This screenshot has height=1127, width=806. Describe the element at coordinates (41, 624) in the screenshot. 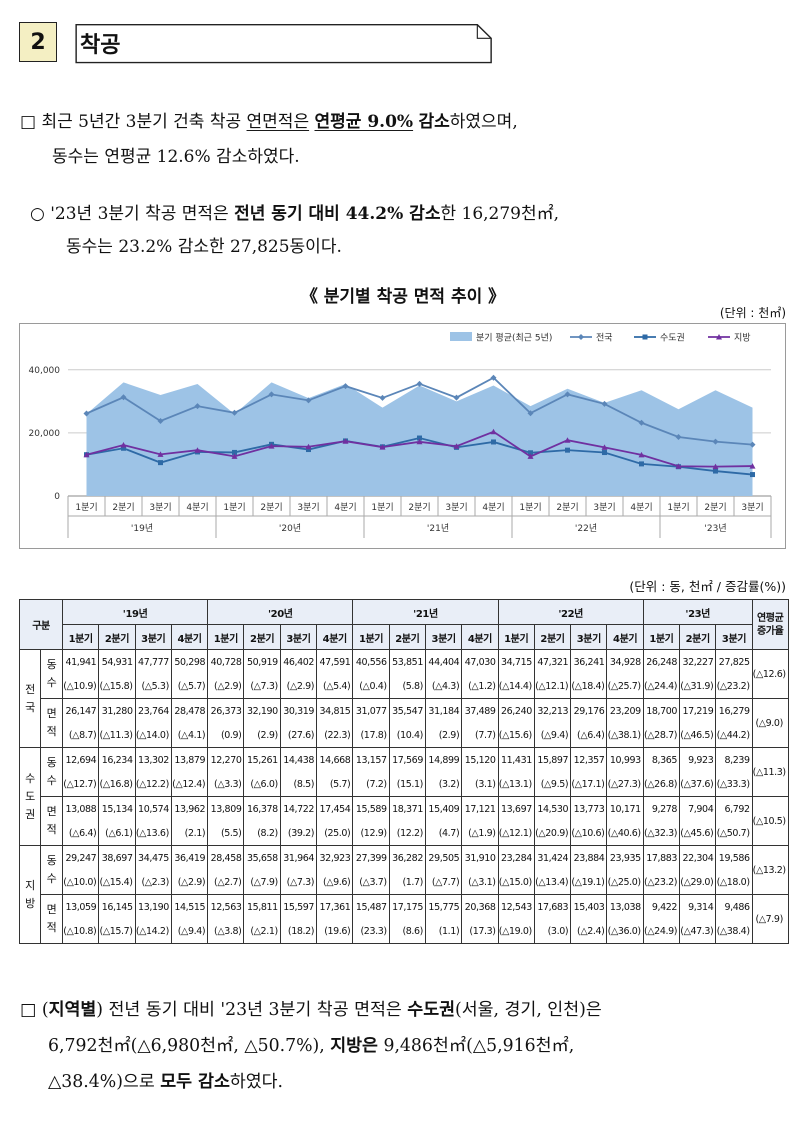

I see `header-gubun: 구분` at that location.